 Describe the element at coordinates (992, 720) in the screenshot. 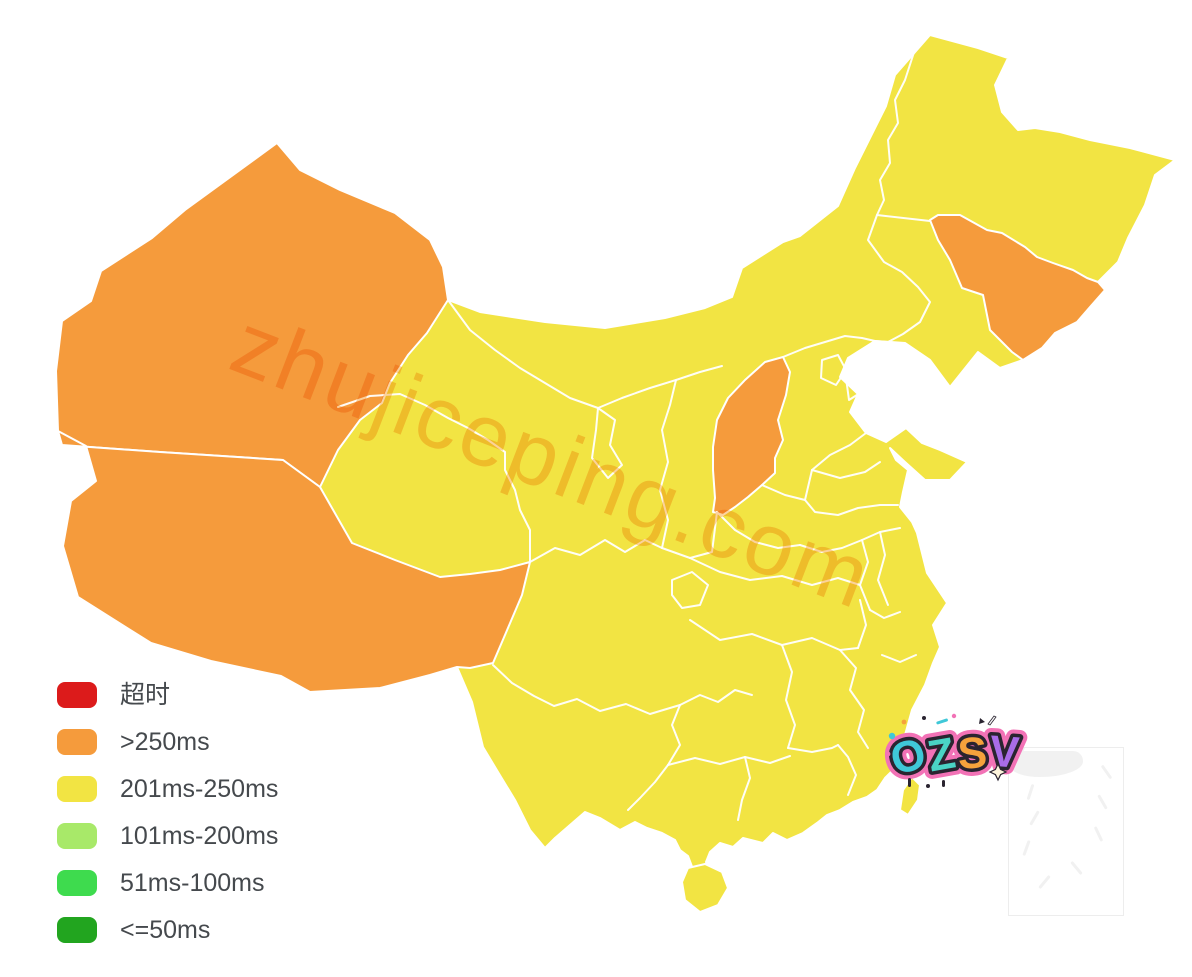

I see `badge-spark-slash` at that location.